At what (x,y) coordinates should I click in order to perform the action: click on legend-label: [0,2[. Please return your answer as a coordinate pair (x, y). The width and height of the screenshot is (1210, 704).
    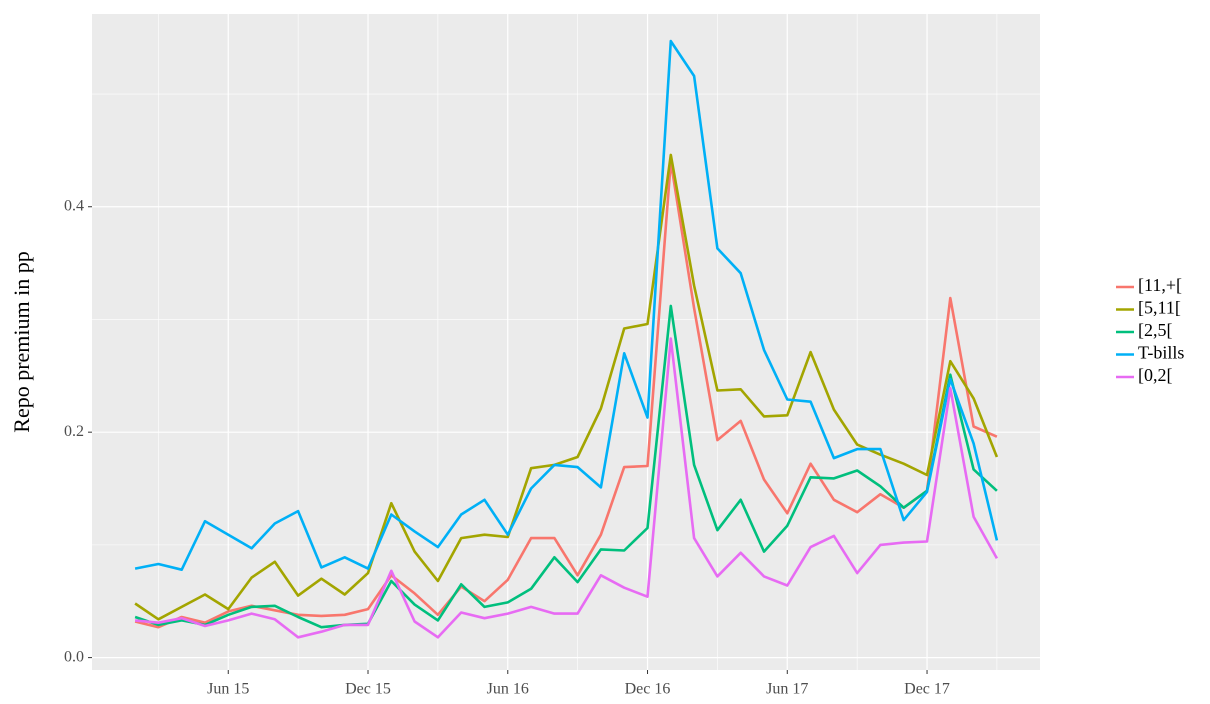
    Looking at the image, I should click on (1155, 375).